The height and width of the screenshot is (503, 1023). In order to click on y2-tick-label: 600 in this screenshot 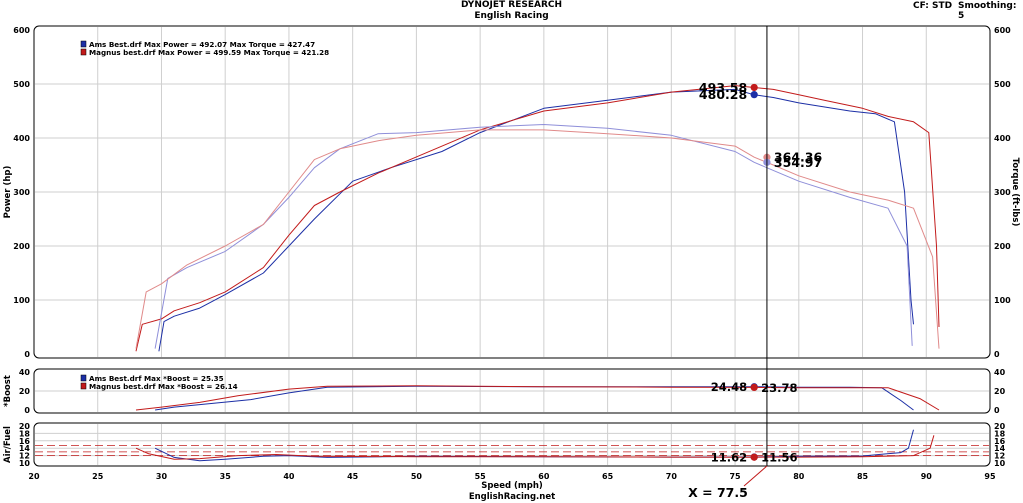, I will do `click(1002, 30)`.